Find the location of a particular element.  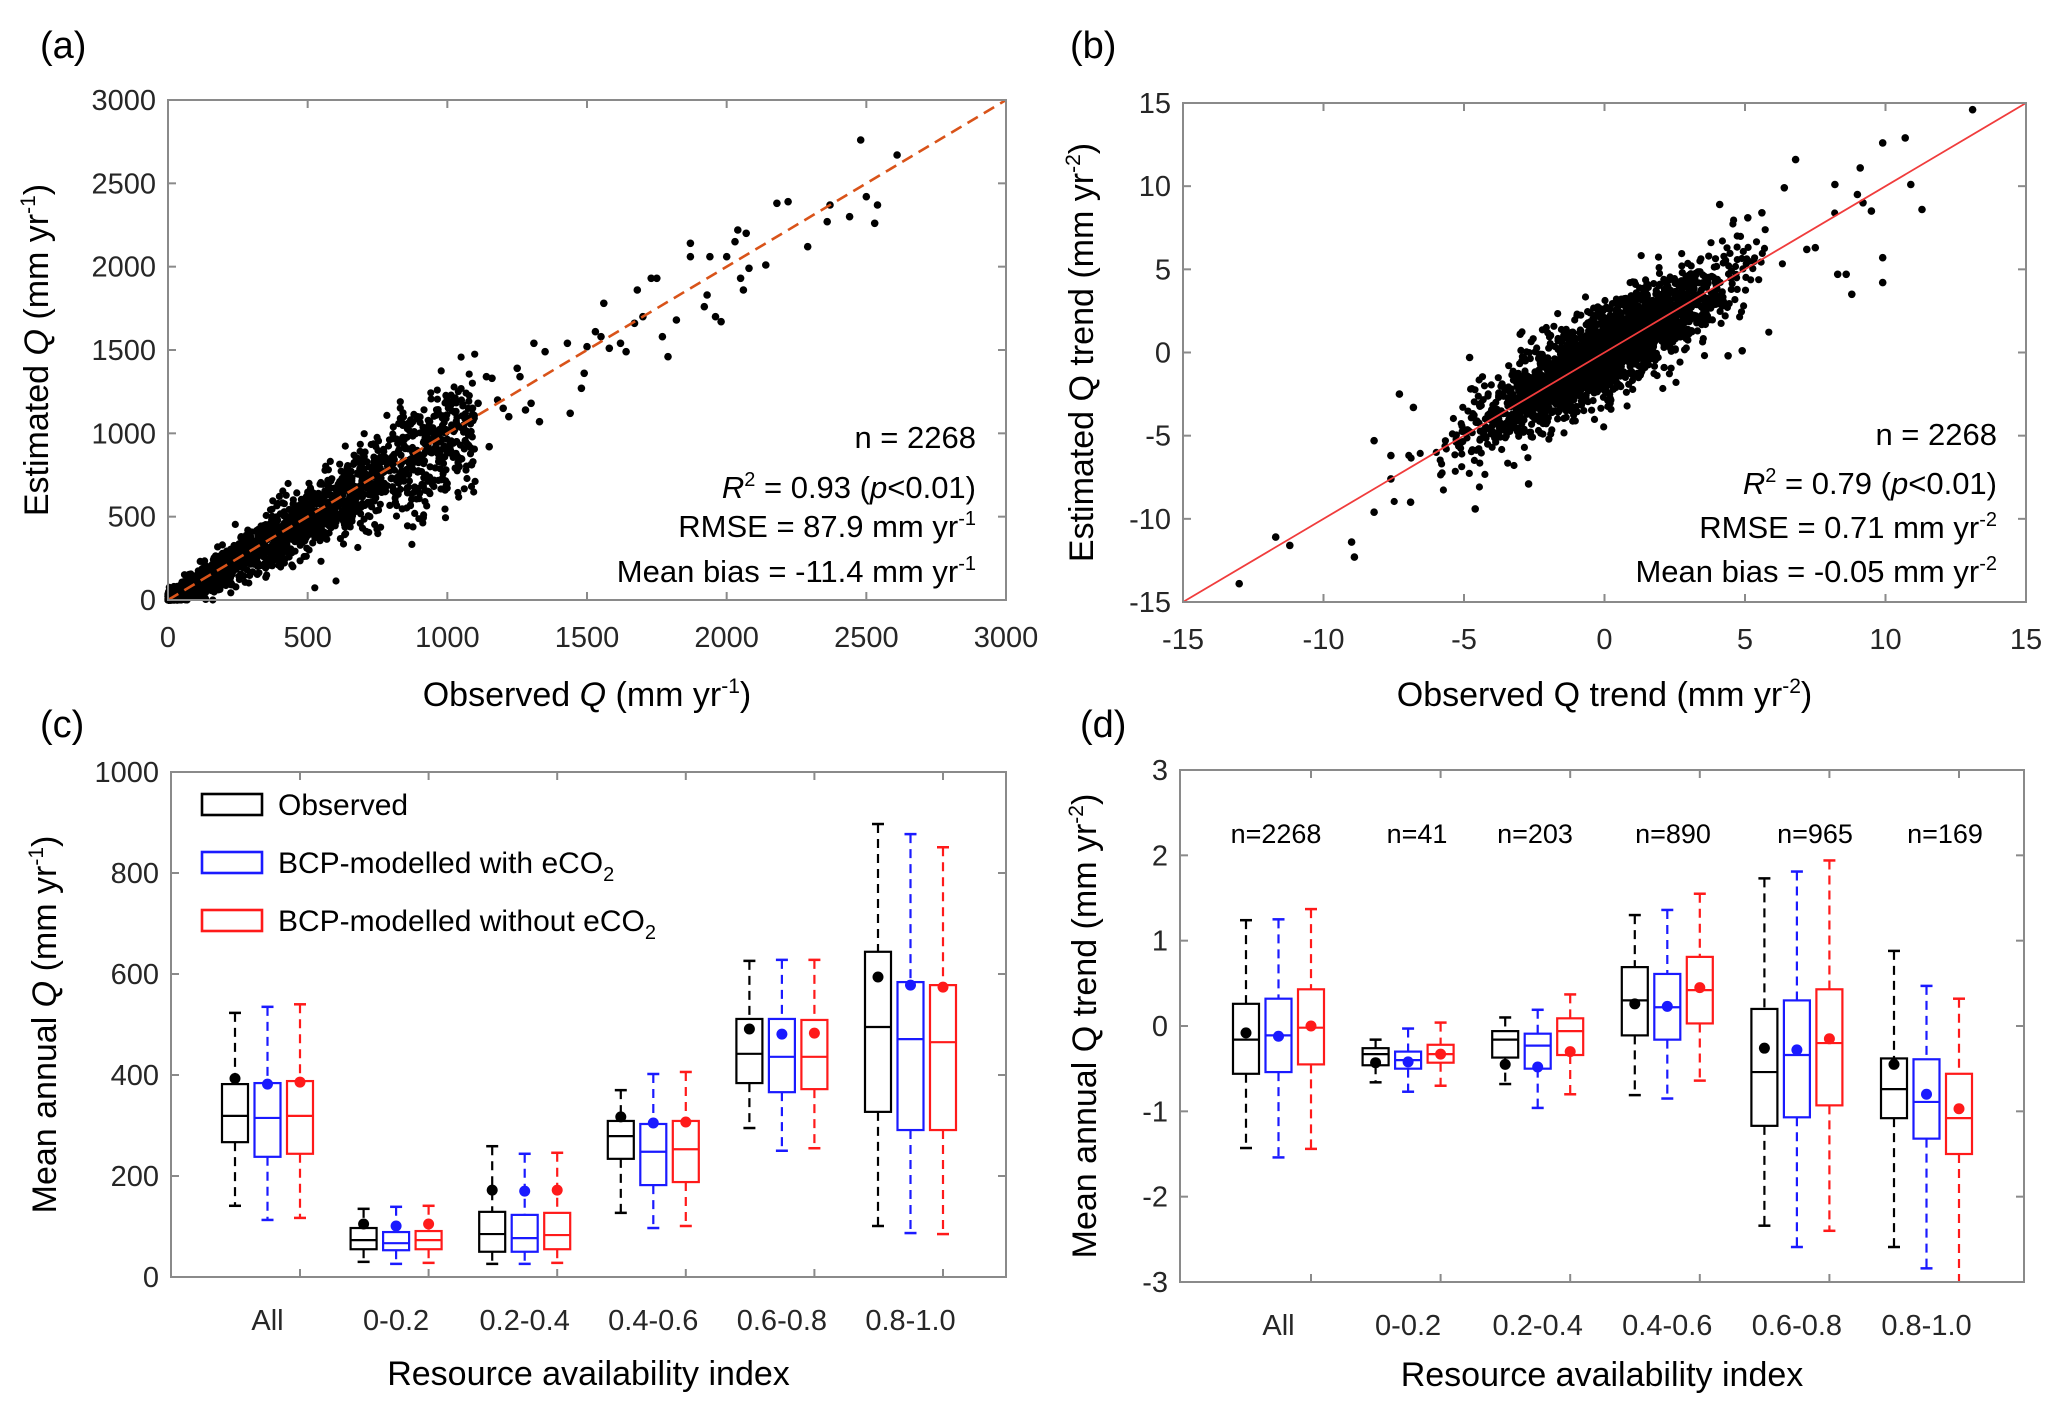

stat-rmse: RMSE = 87.9 mm yr-1 is located at coordinates (827, 526).